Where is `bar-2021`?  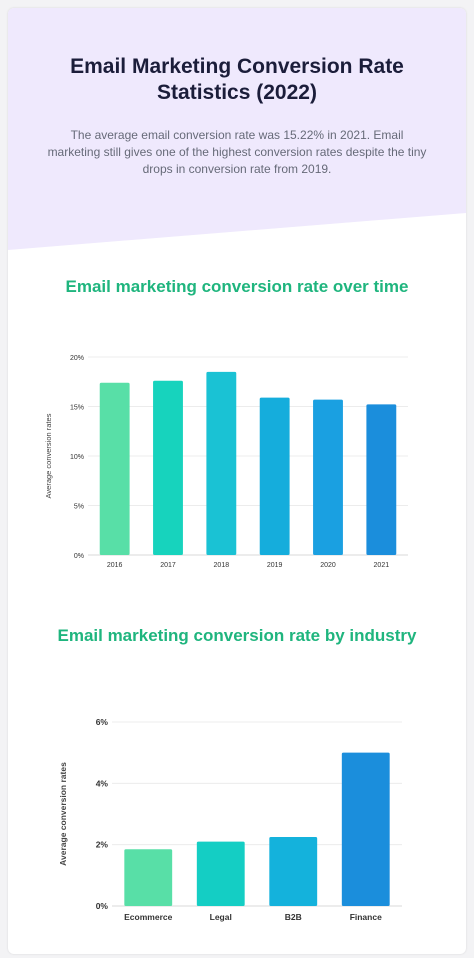 bar-2021 is located at coordinates (381, 479).